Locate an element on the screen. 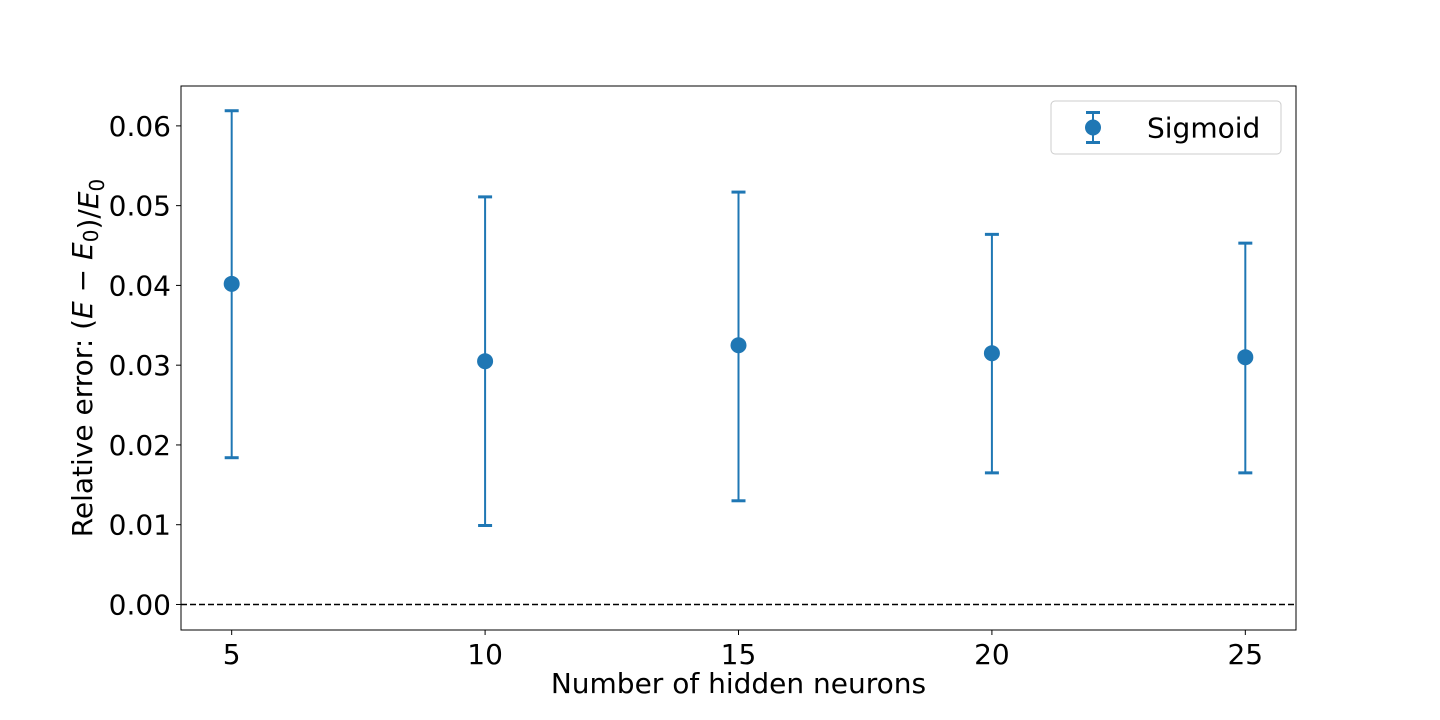 This screenshot has width=1440, height=720. x-tick-label: 20 is located at coordinates (992, 654).